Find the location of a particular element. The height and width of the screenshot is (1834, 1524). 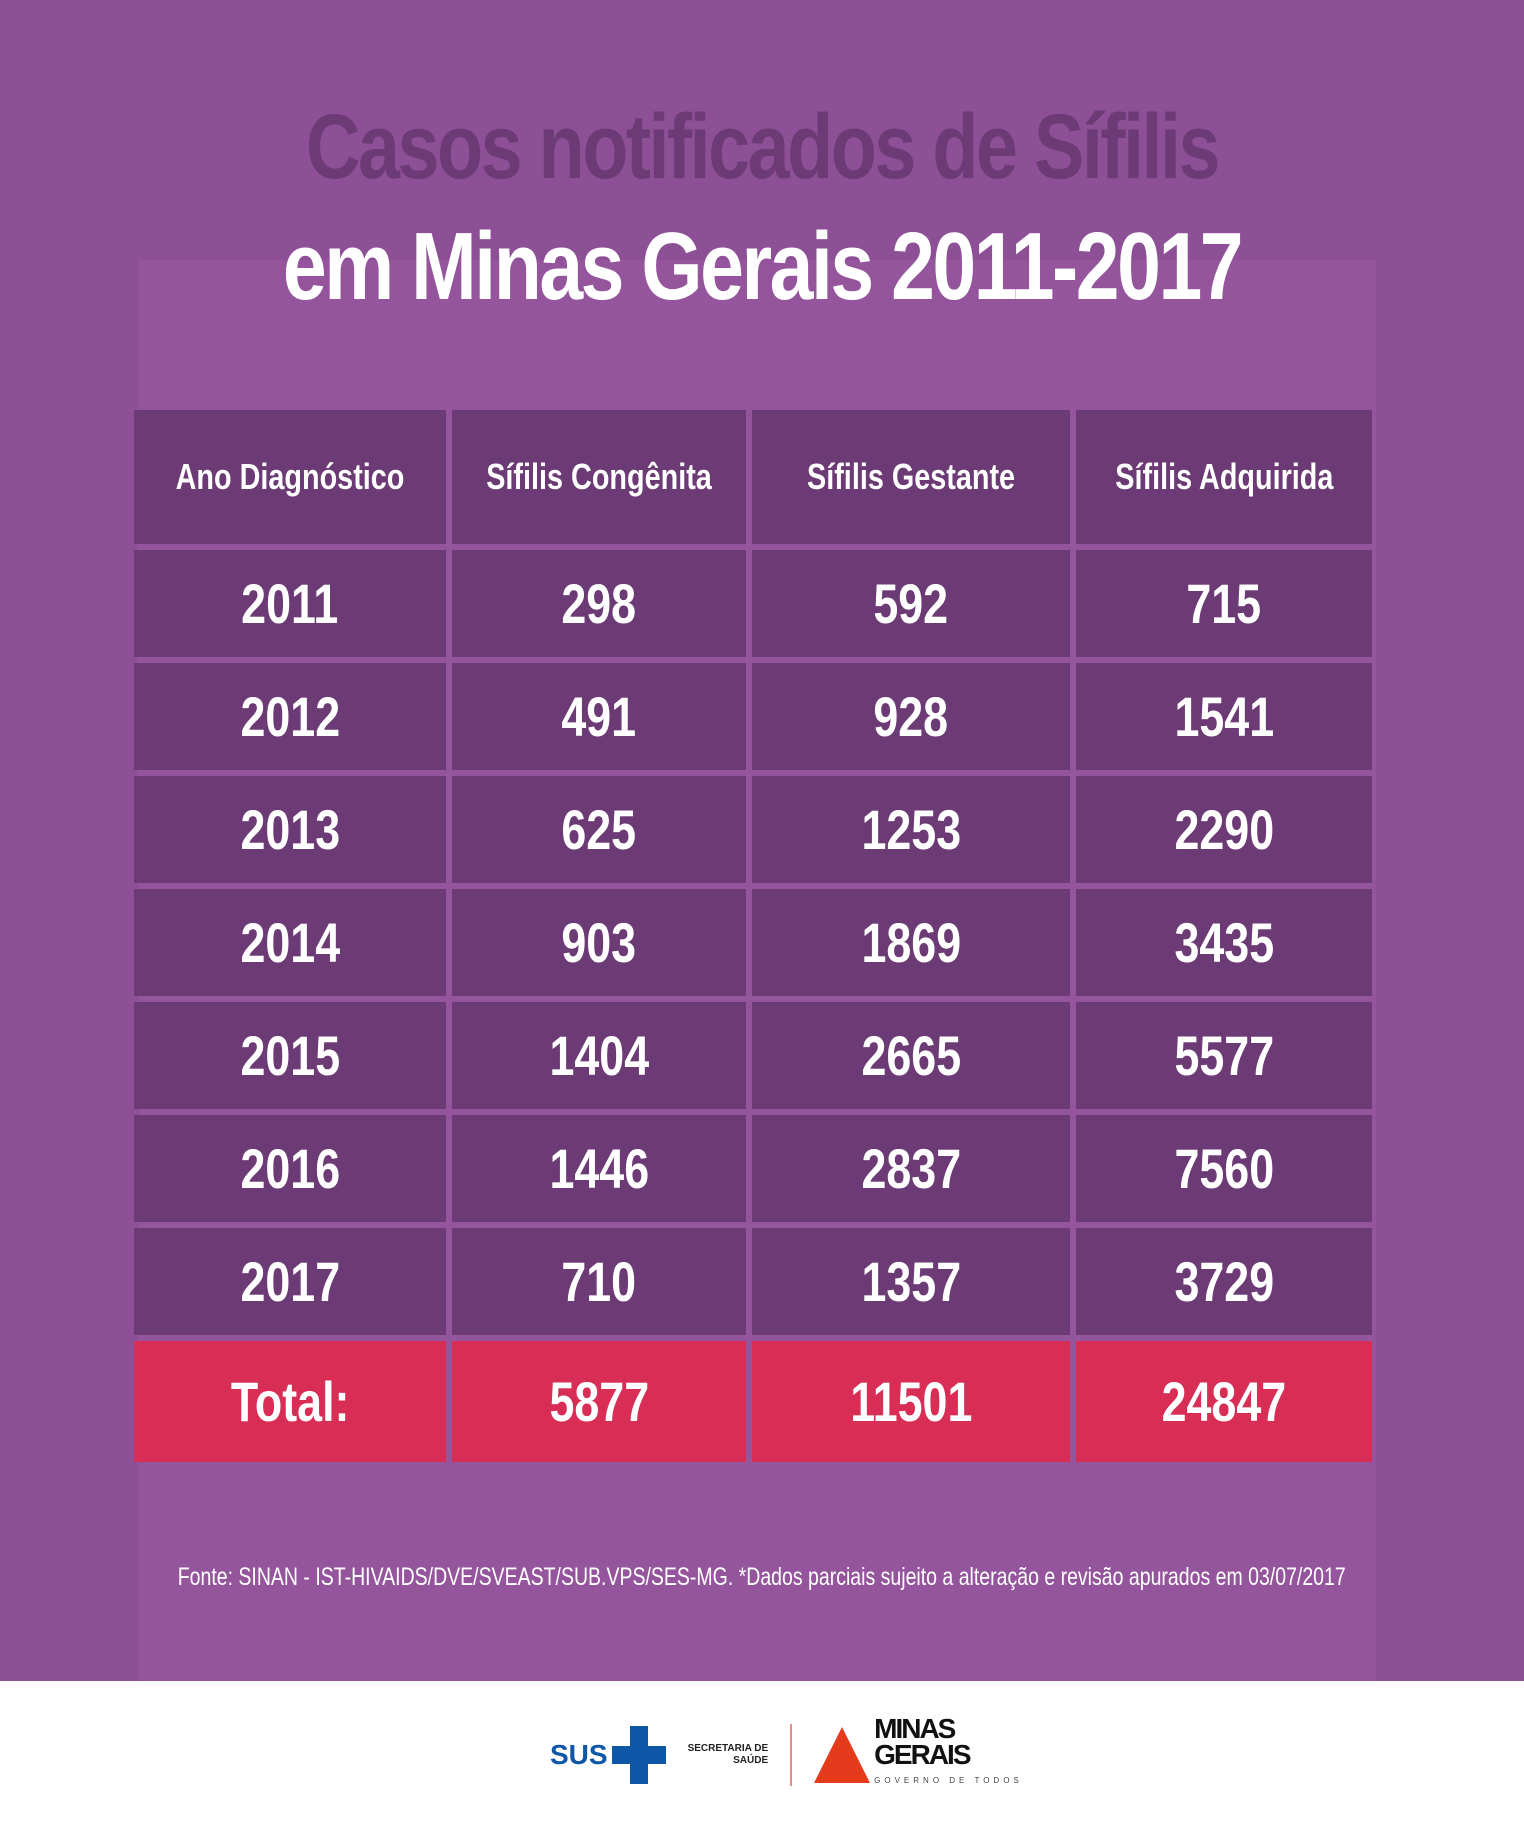

value-cell: 1446 is located at coordinates (599, 1168).